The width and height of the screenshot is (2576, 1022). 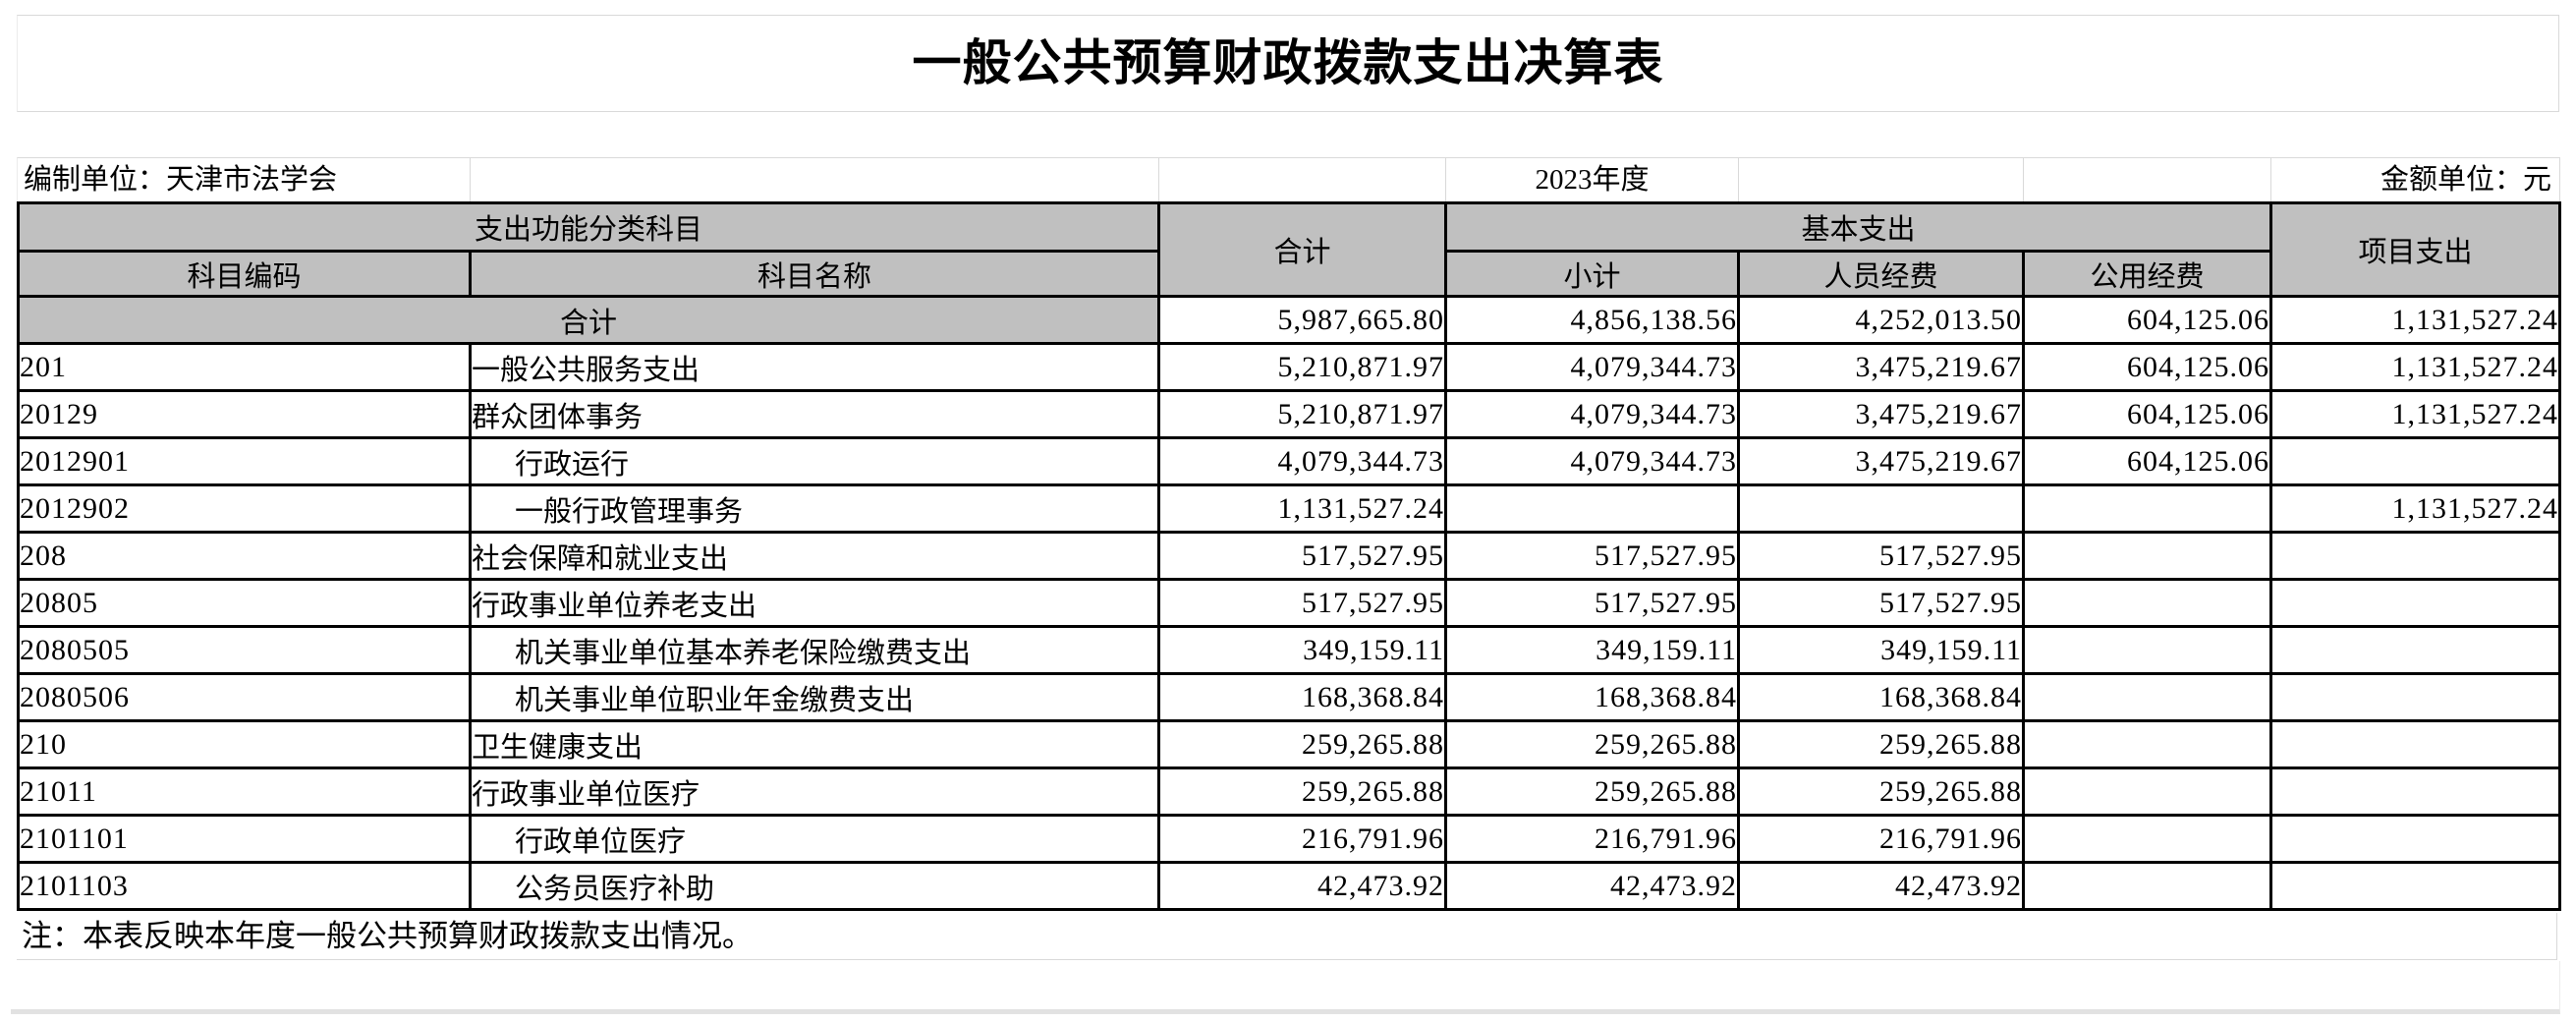 I want to click on name-cell: 一般公共服务支出, so click(x=814, y=367).